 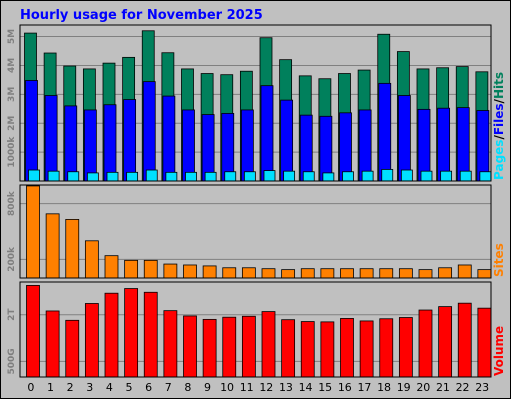 I want to click on x-tick-label: 17, so click(x=364, y=387).